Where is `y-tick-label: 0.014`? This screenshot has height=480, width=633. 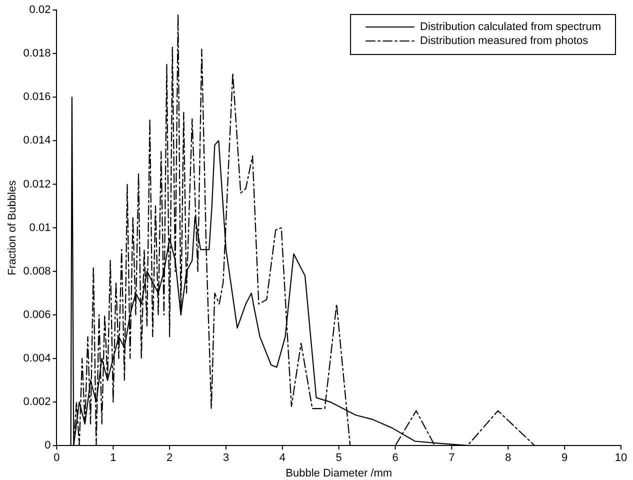
y-tick-label: 0.014 is located at coordinates (37, 140).